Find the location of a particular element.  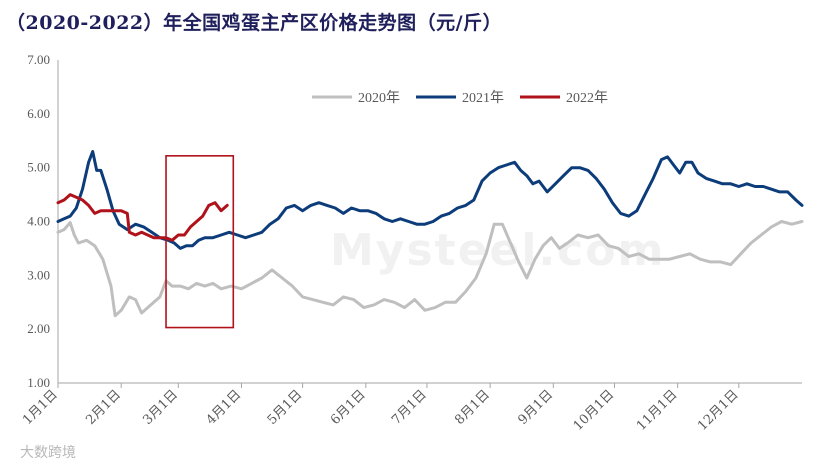

x-tick-label: 11月1日 is located at coordinates (657, 410).